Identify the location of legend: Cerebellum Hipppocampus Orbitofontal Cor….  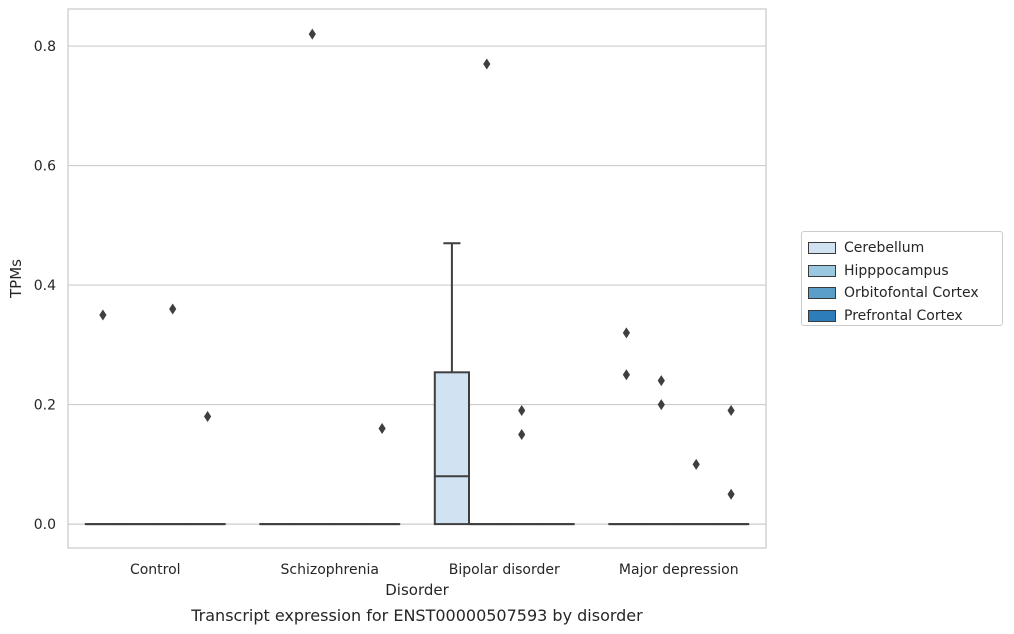
(902, 278).